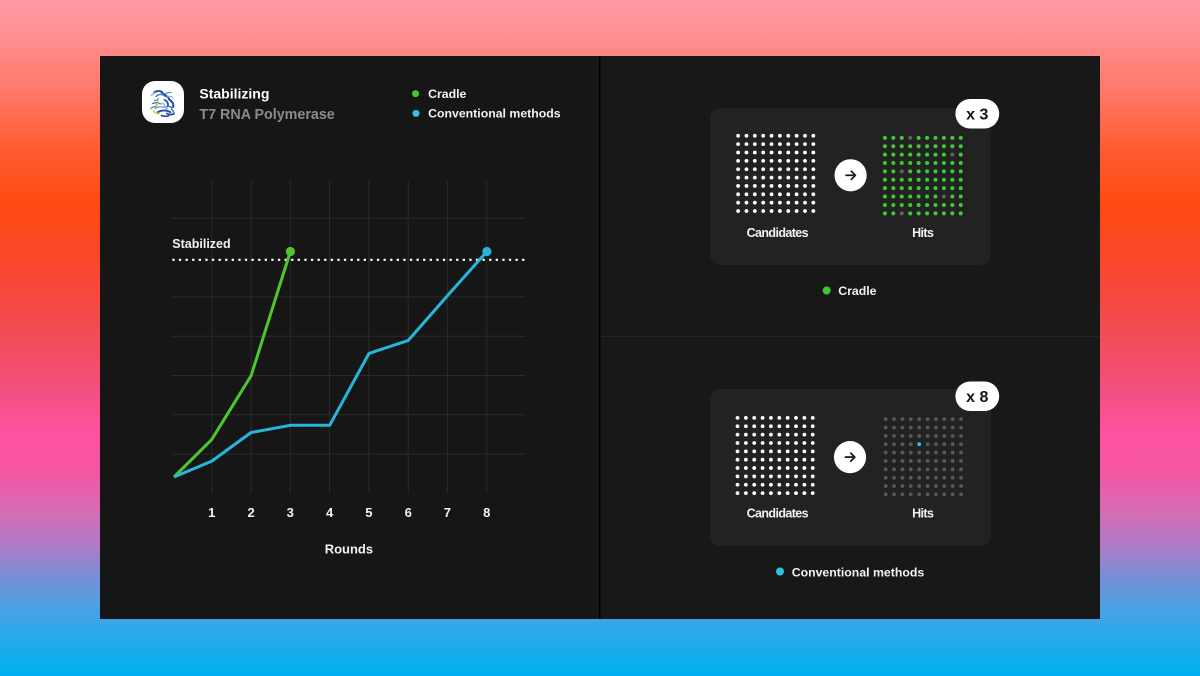 This screenshot has width=1200, height=676. What do you see at coordinates (447, 512) in the screenshot?
I see `svg-text: 7` at bounding box center [447, 512].